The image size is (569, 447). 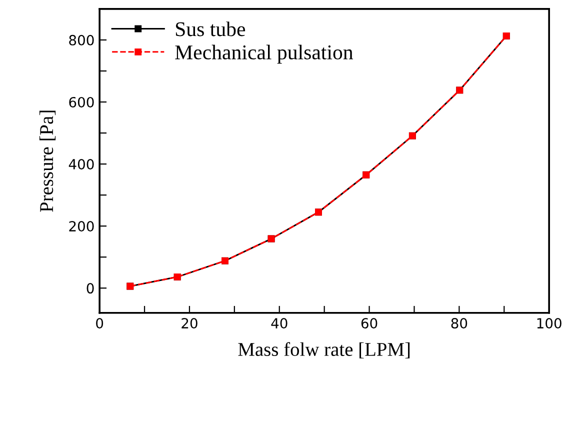 I want to click on y-tick-label: 800, so click(x=81, y=40).